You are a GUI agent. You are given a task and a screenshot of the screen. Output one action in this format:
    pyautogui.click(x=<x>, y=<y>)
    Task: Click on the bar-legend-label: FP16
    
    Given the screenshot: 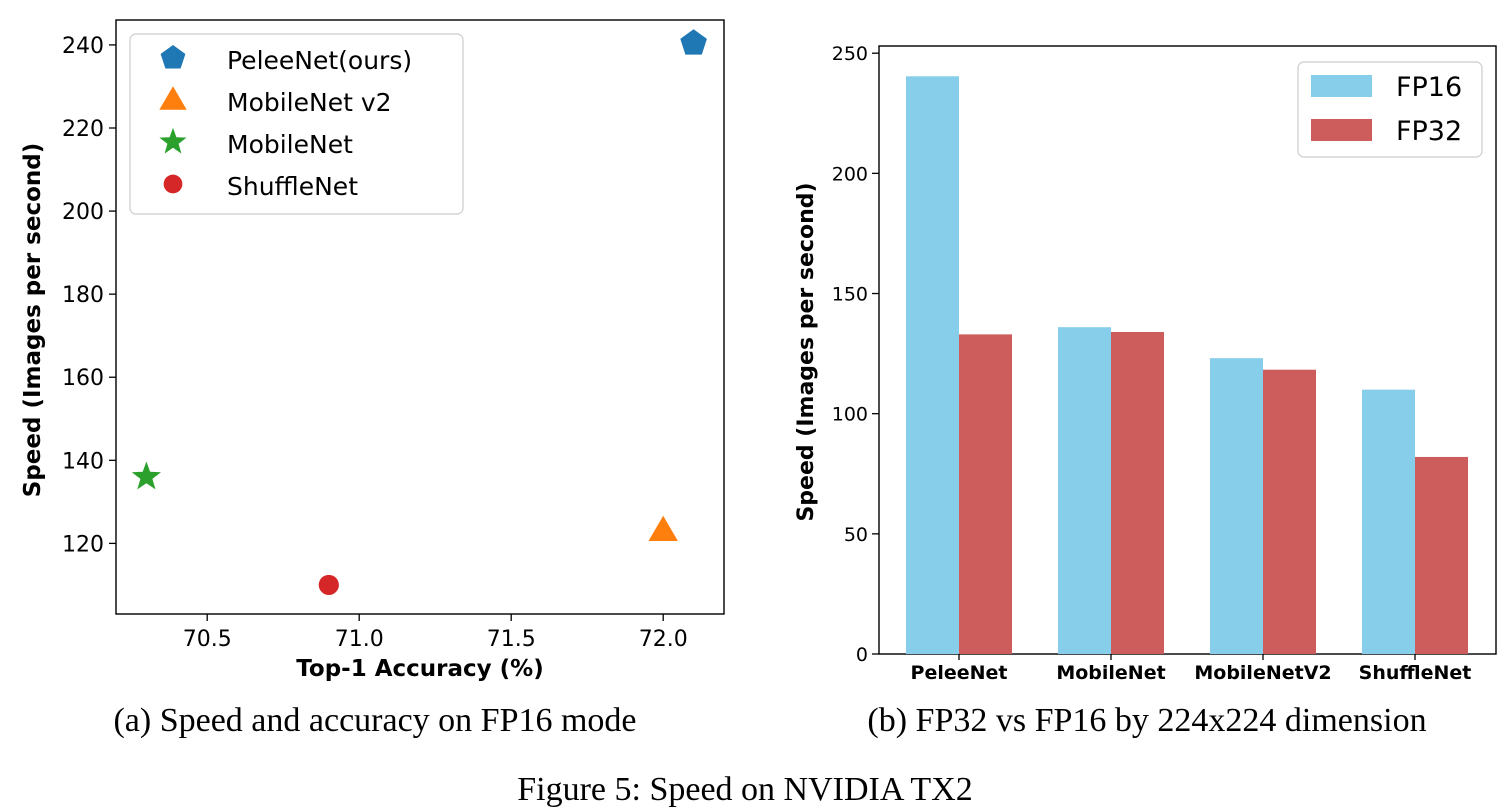 What is the action you would take?
    pyautogui.click(x=1429, y=87)
    